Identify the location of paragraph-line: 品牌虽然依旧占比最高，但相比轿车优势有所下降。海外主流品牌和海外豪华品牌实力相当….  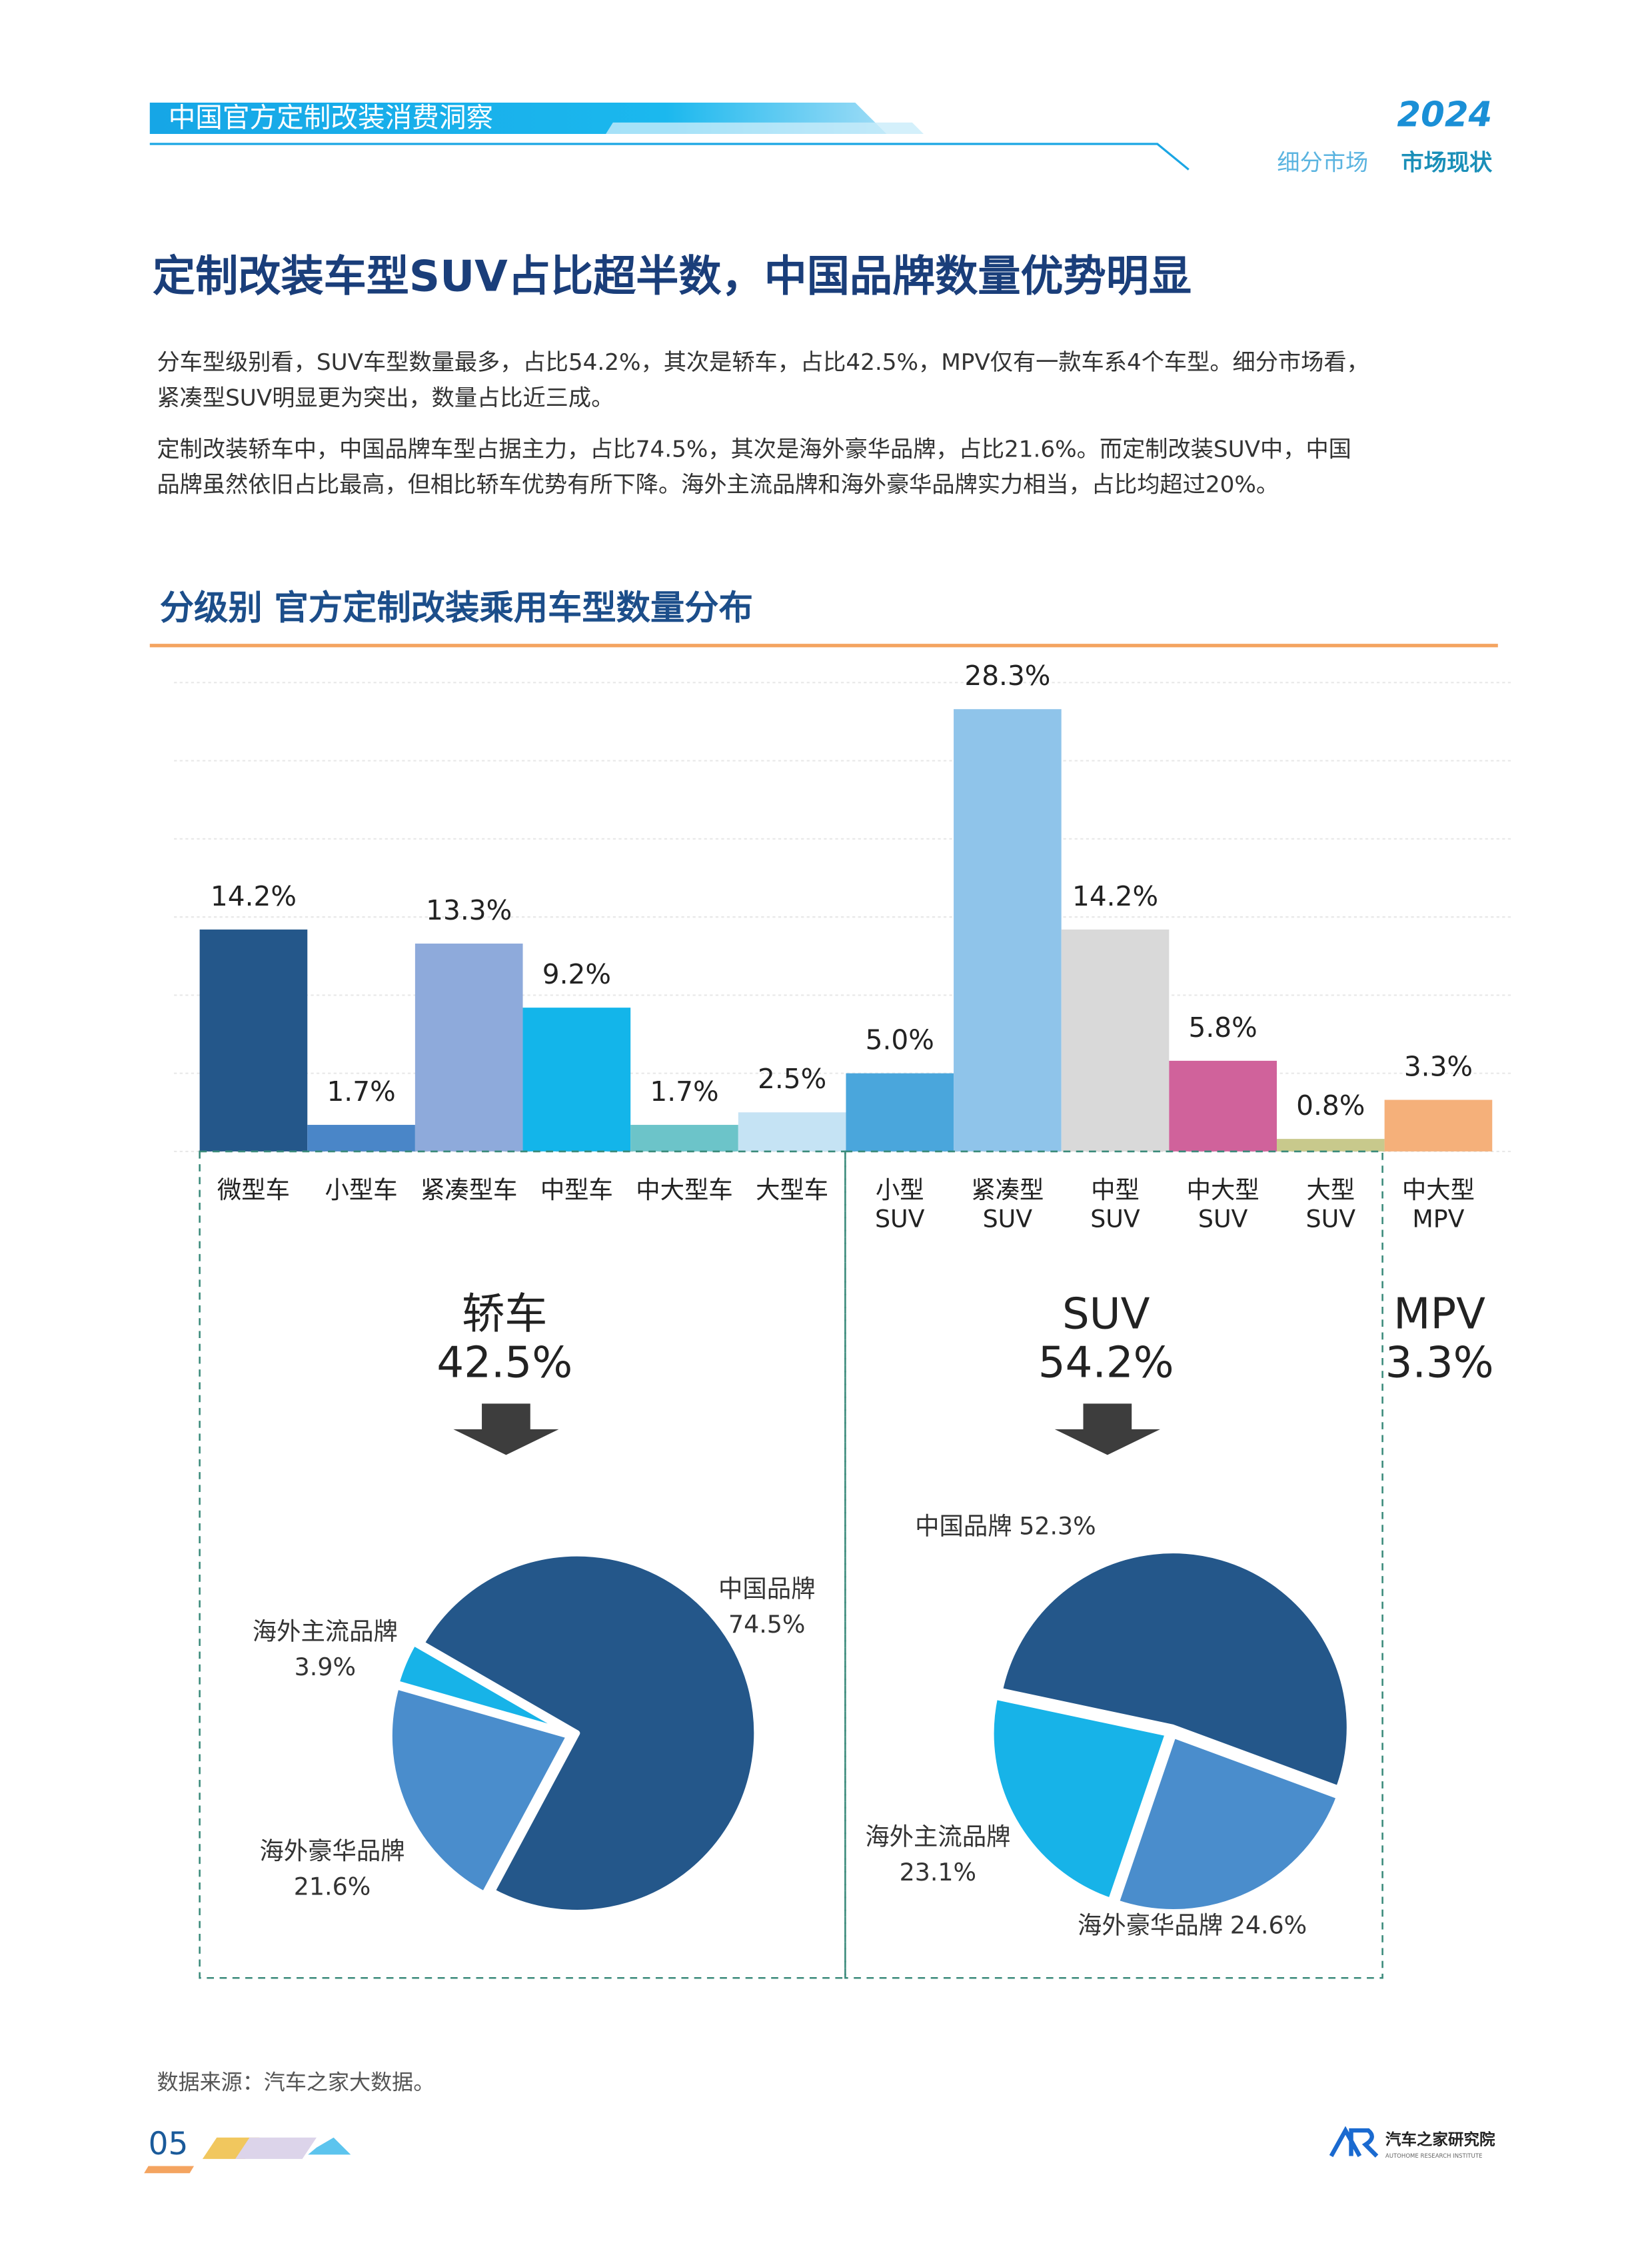
(718, 485).